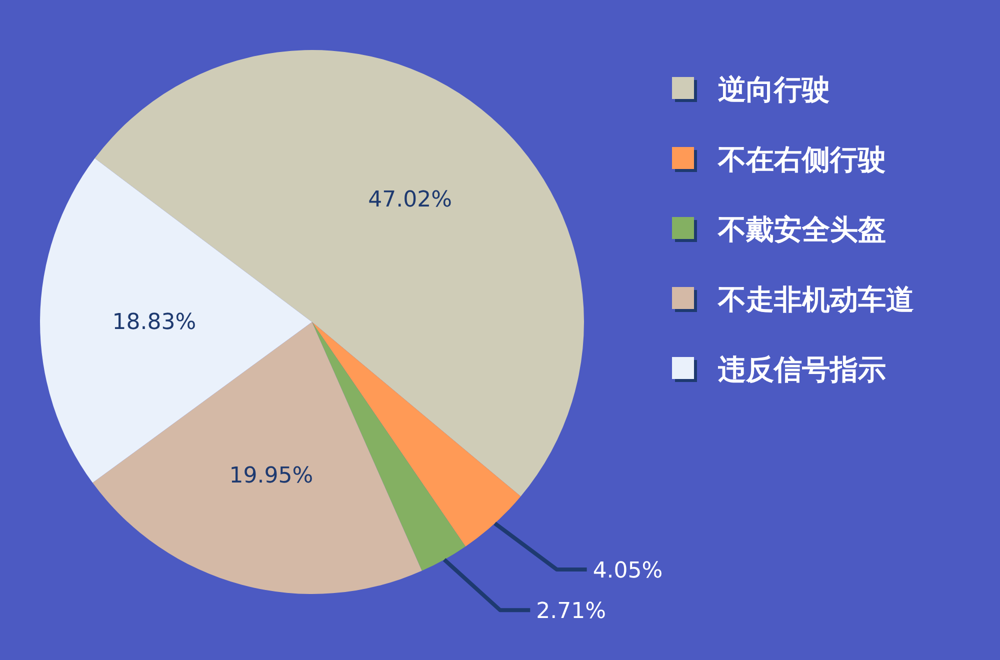  I want to click on legend-item: 不戴安全头盔, so click(779, 229).